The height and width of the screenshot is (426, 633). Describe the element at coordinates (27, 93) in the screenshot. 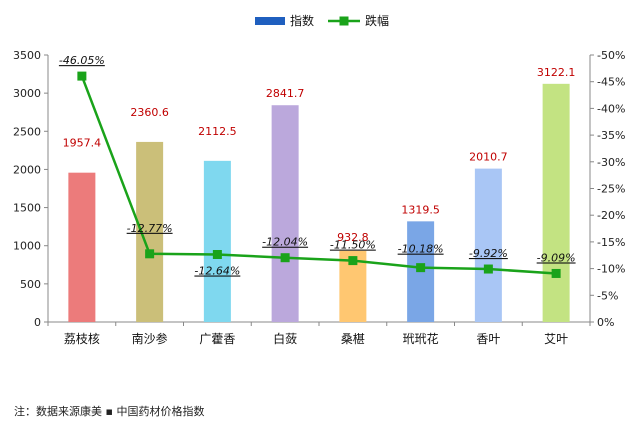

I see `left-tick-label: 3000` at that location.